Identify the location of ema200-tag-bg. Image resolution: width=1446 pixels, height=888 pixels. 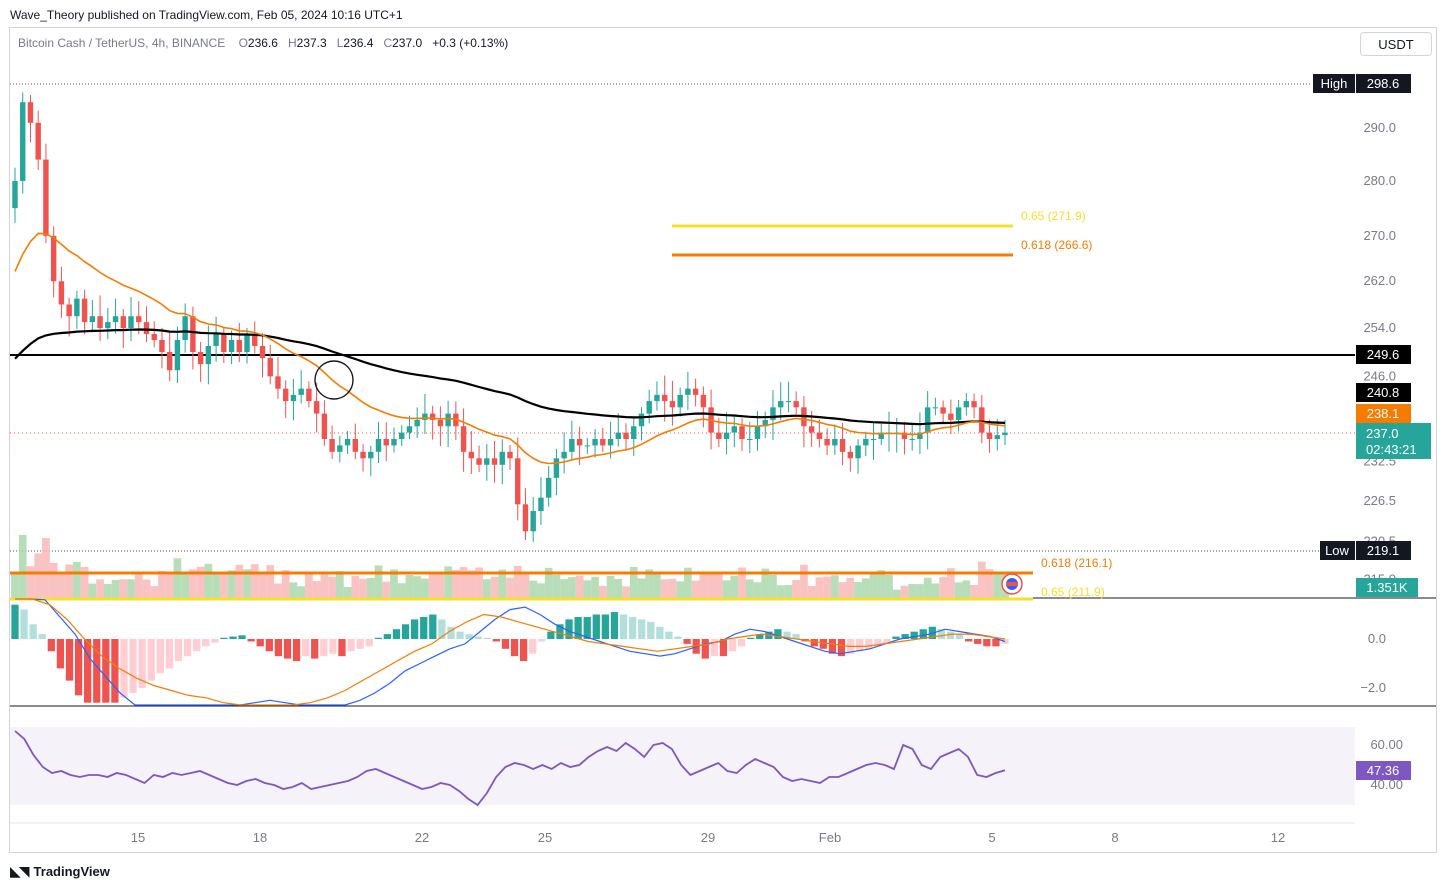
(1383, 392).